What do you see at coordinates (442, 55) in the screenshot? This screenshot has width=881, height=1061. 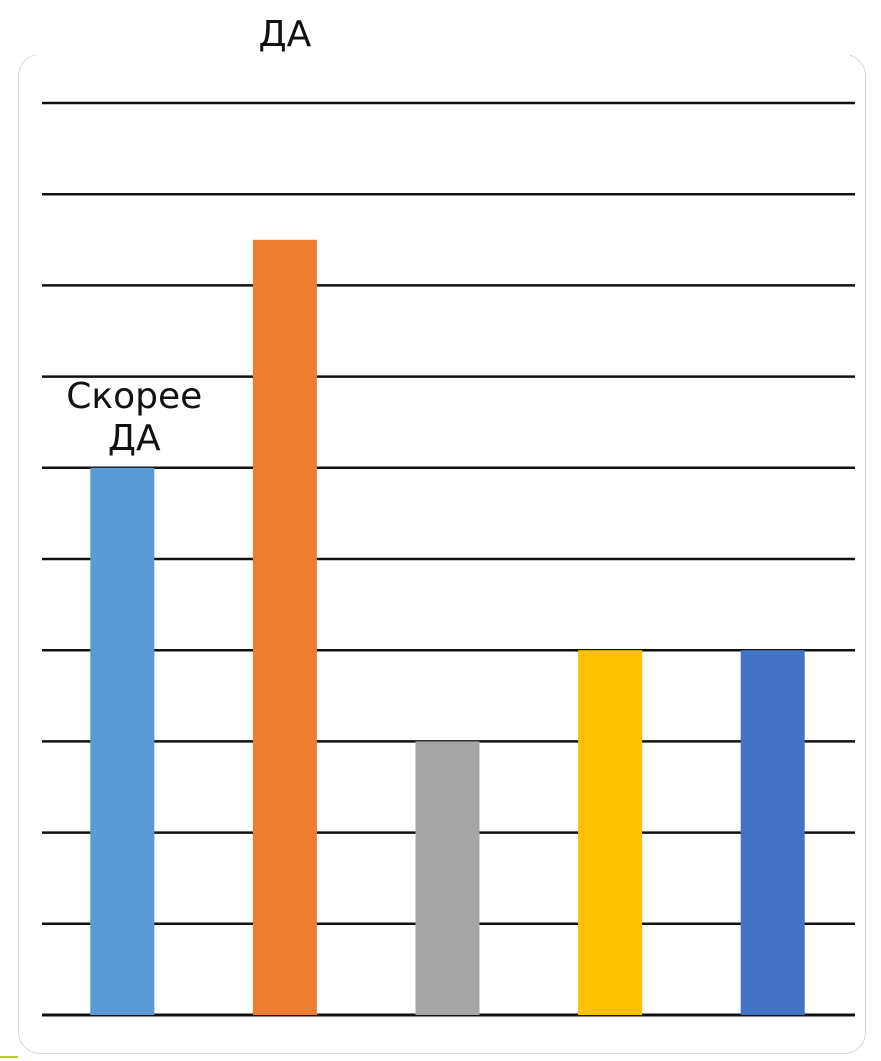 I see `frame-gap` at bounding box center [442, 55].